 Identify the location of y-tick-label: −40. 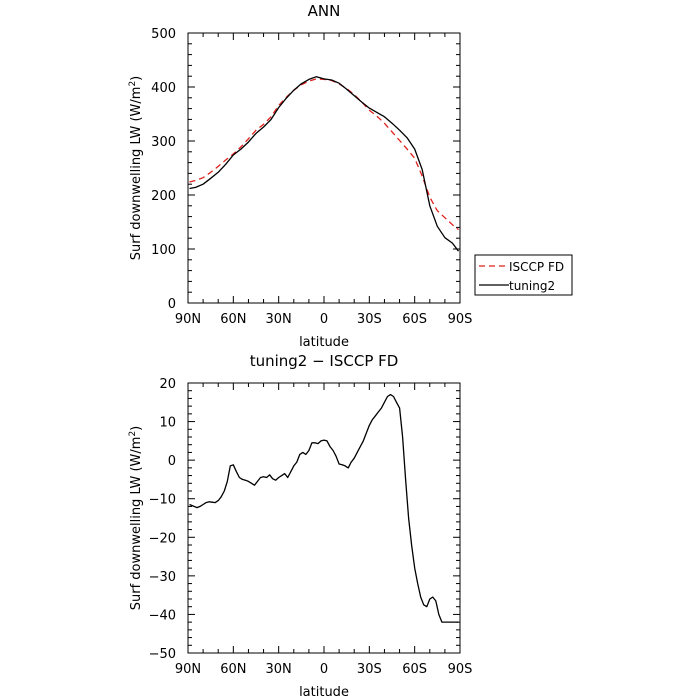
(162, 615).